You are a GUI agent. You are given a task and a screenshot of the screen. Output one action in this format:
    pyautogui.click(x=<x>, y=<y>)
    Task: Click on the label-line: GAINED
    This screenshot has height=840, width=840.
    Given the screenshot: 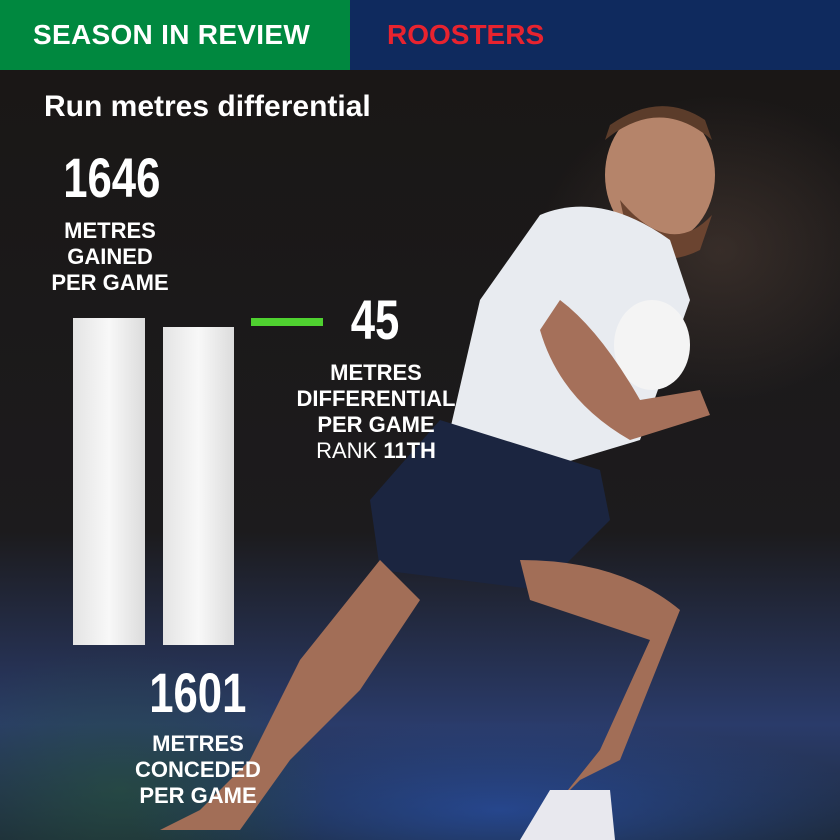 What is the action you would take?
    pyautogui.click(x=110, y=256)
    